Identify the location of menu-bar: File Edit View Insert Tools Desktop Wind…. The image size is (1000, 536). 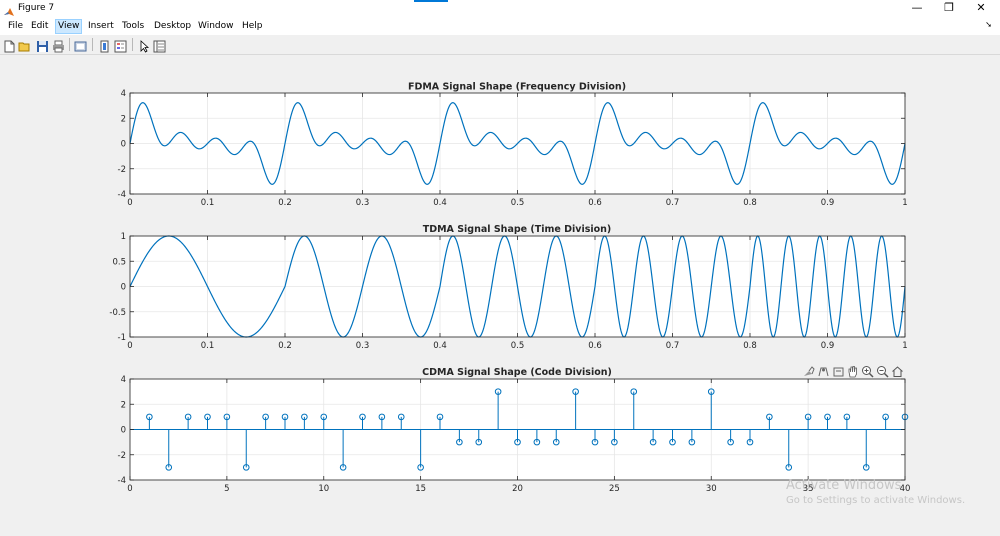
(500, 26).